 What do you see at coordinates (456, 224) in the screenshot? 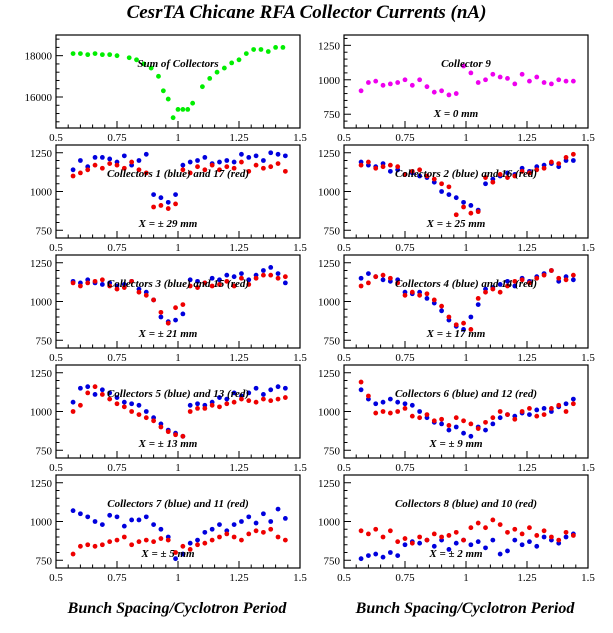
I see `panel-annotation: X = ± 25 mm` at bounding box center [456, 224].